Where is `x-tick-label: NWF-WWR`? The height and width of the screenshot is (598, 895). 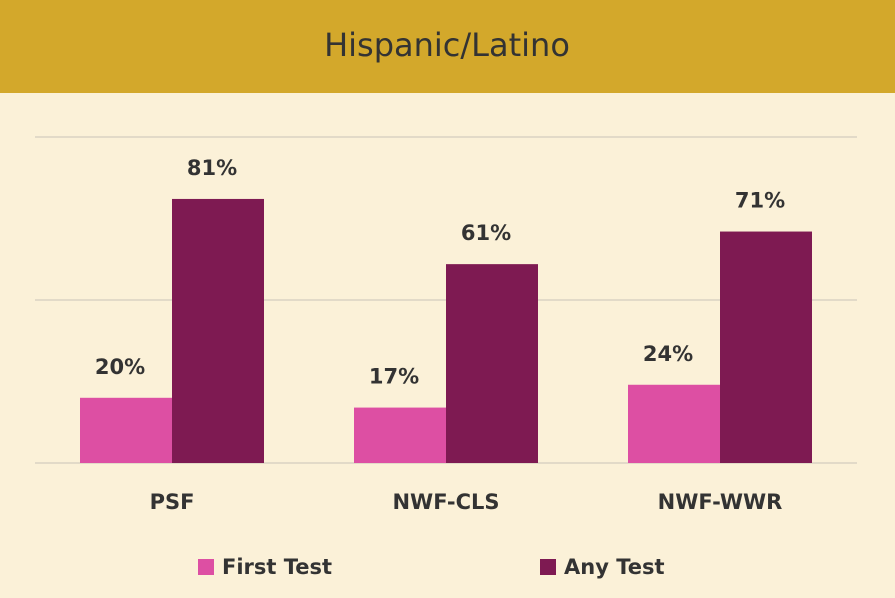
x-tick-label: NWF-WWR is located at coordinates (720, 502).